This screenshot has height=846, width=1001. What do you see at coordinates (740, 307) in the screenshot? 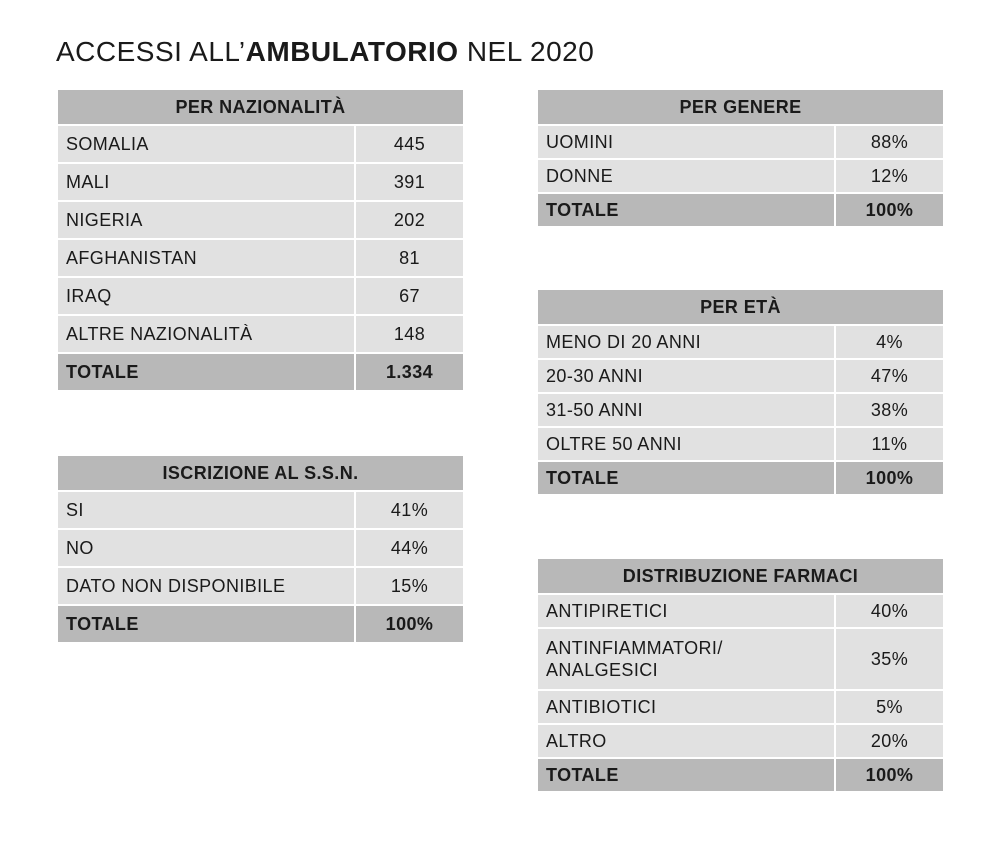
I see `table-header: PER ETÀ` at bounding box center [740, 307].